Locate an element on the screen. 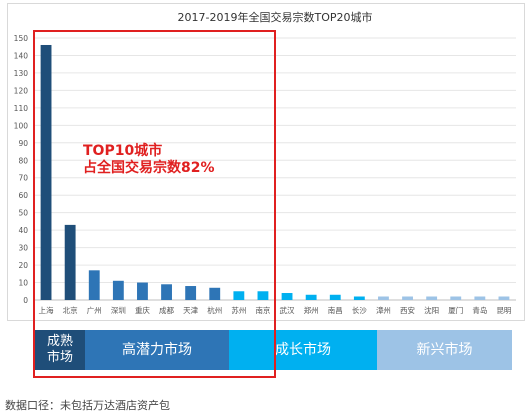 This screenshot has width=532, height=414. y-tick-label: 150 is located at coordinates (21, 38).